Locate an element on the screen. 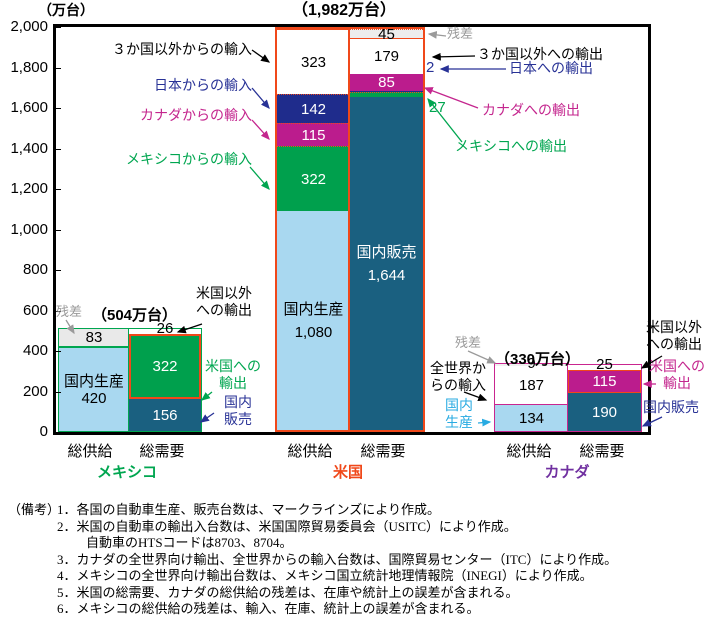 The width and height of the screenshot is (707, 618). country-label-mexico: メキシコ is located at coordinates (126, 472).